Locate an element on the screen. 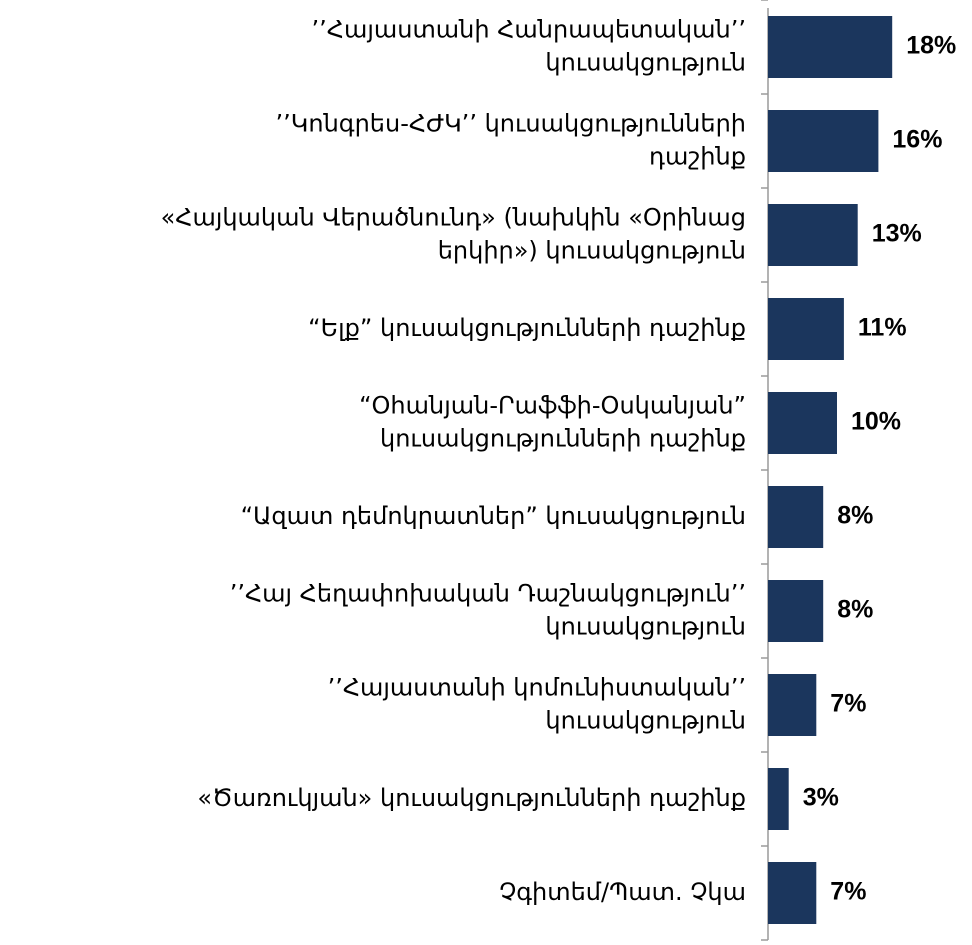 Image resolution: width=972 pixels, height=945 pixels. category-label-line: ’’Հայ Հեղափոխական Դաշնակցություն’’ is located at coordinates (488, 594).